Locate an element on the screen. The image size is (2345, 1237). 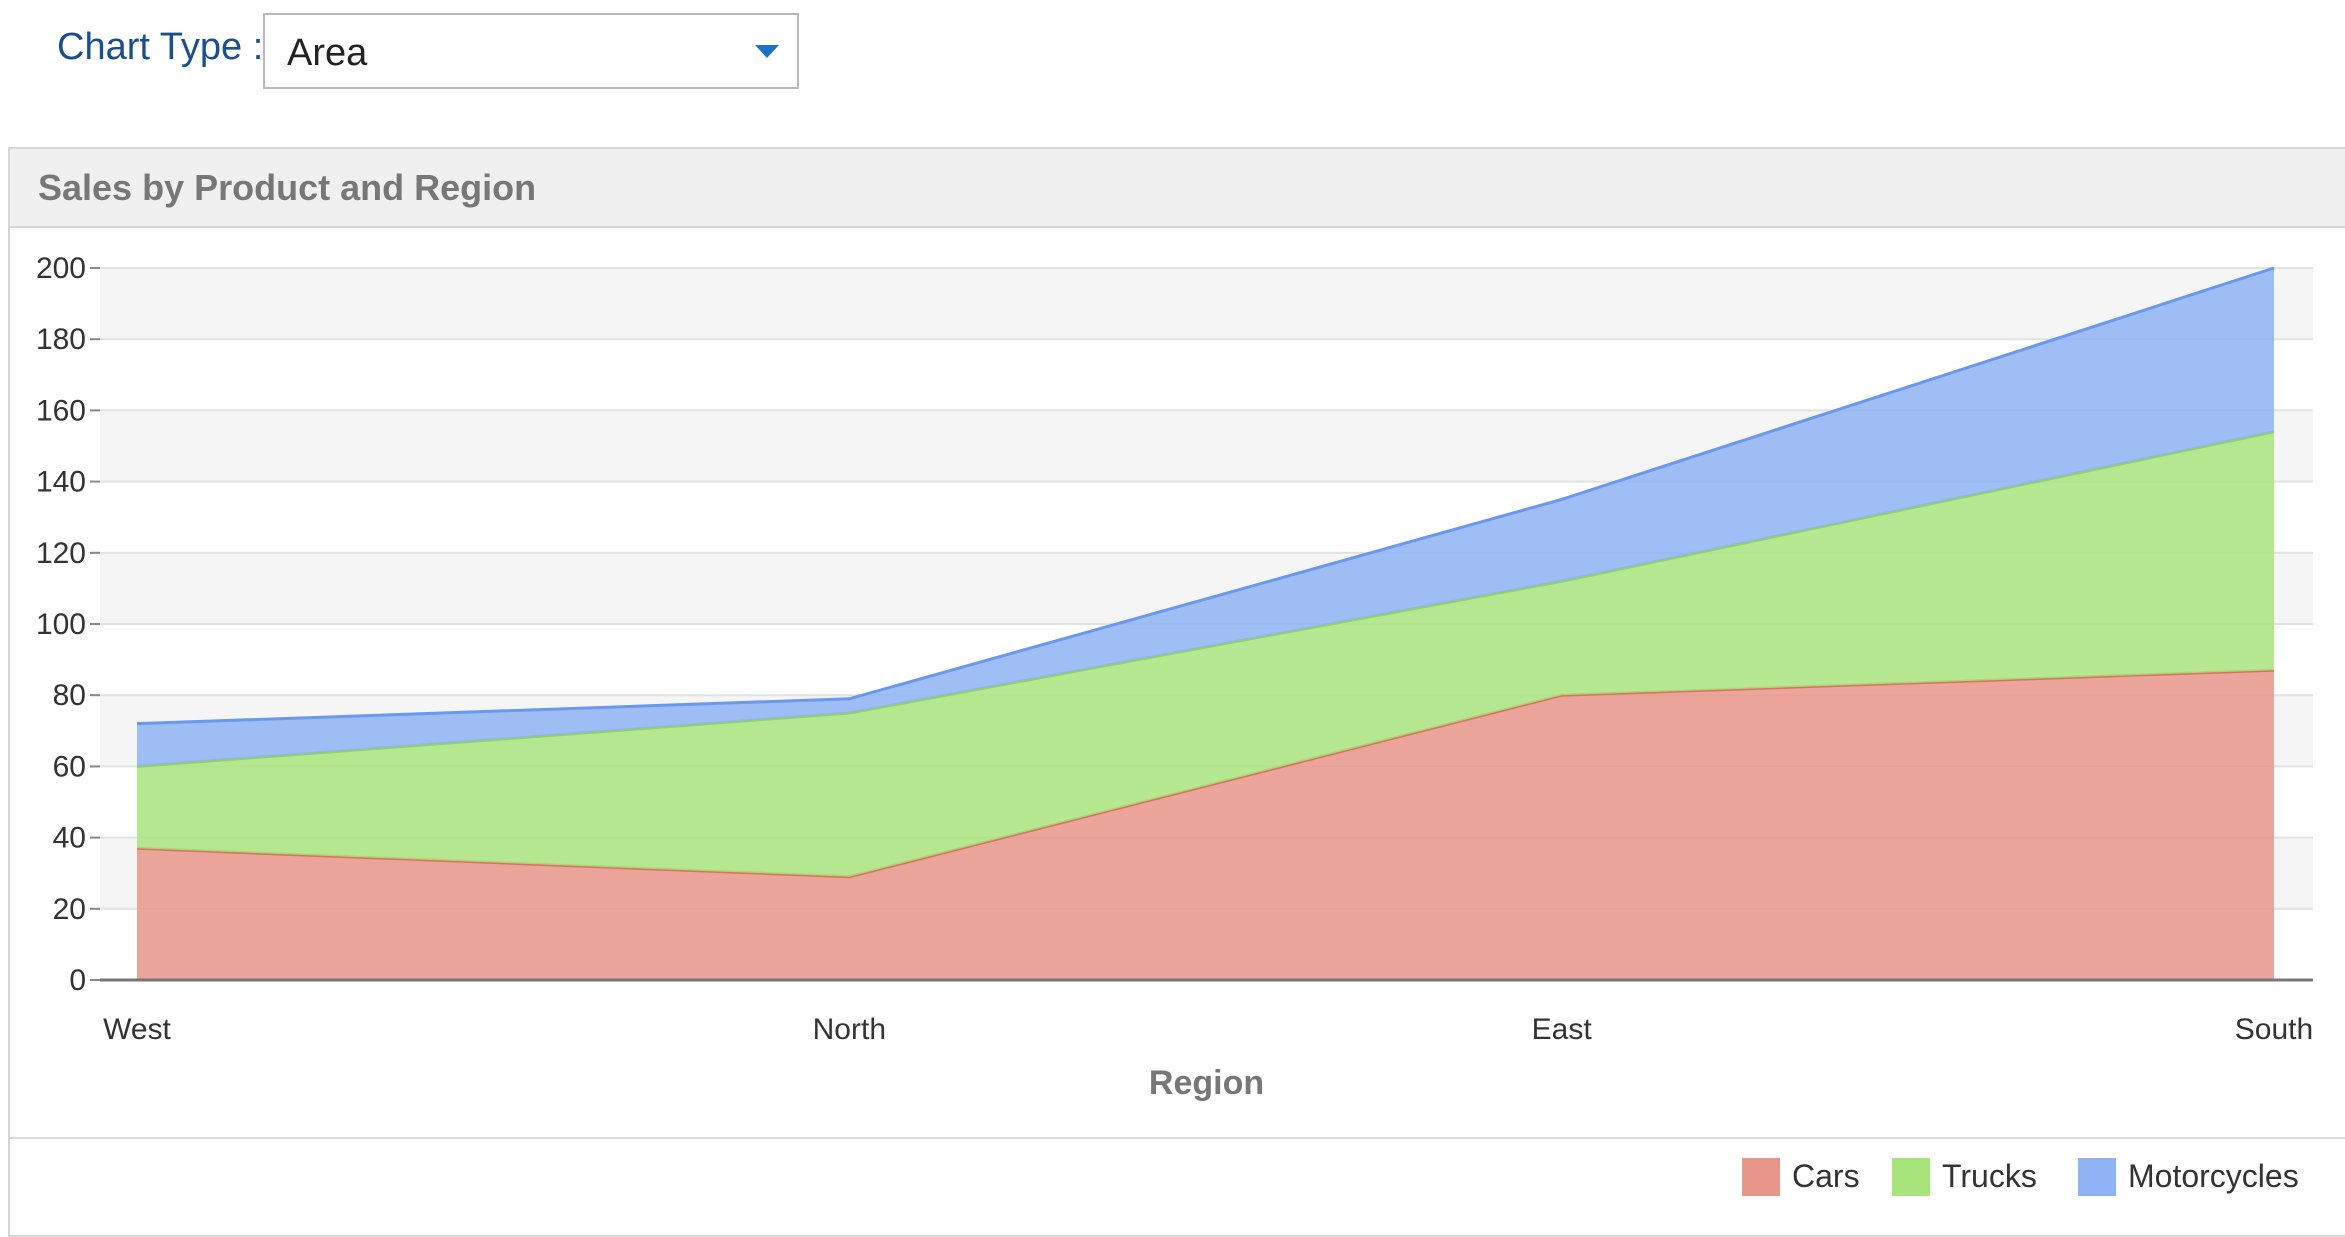
y-tick-label: 0 is located at coordinates (77, 980).